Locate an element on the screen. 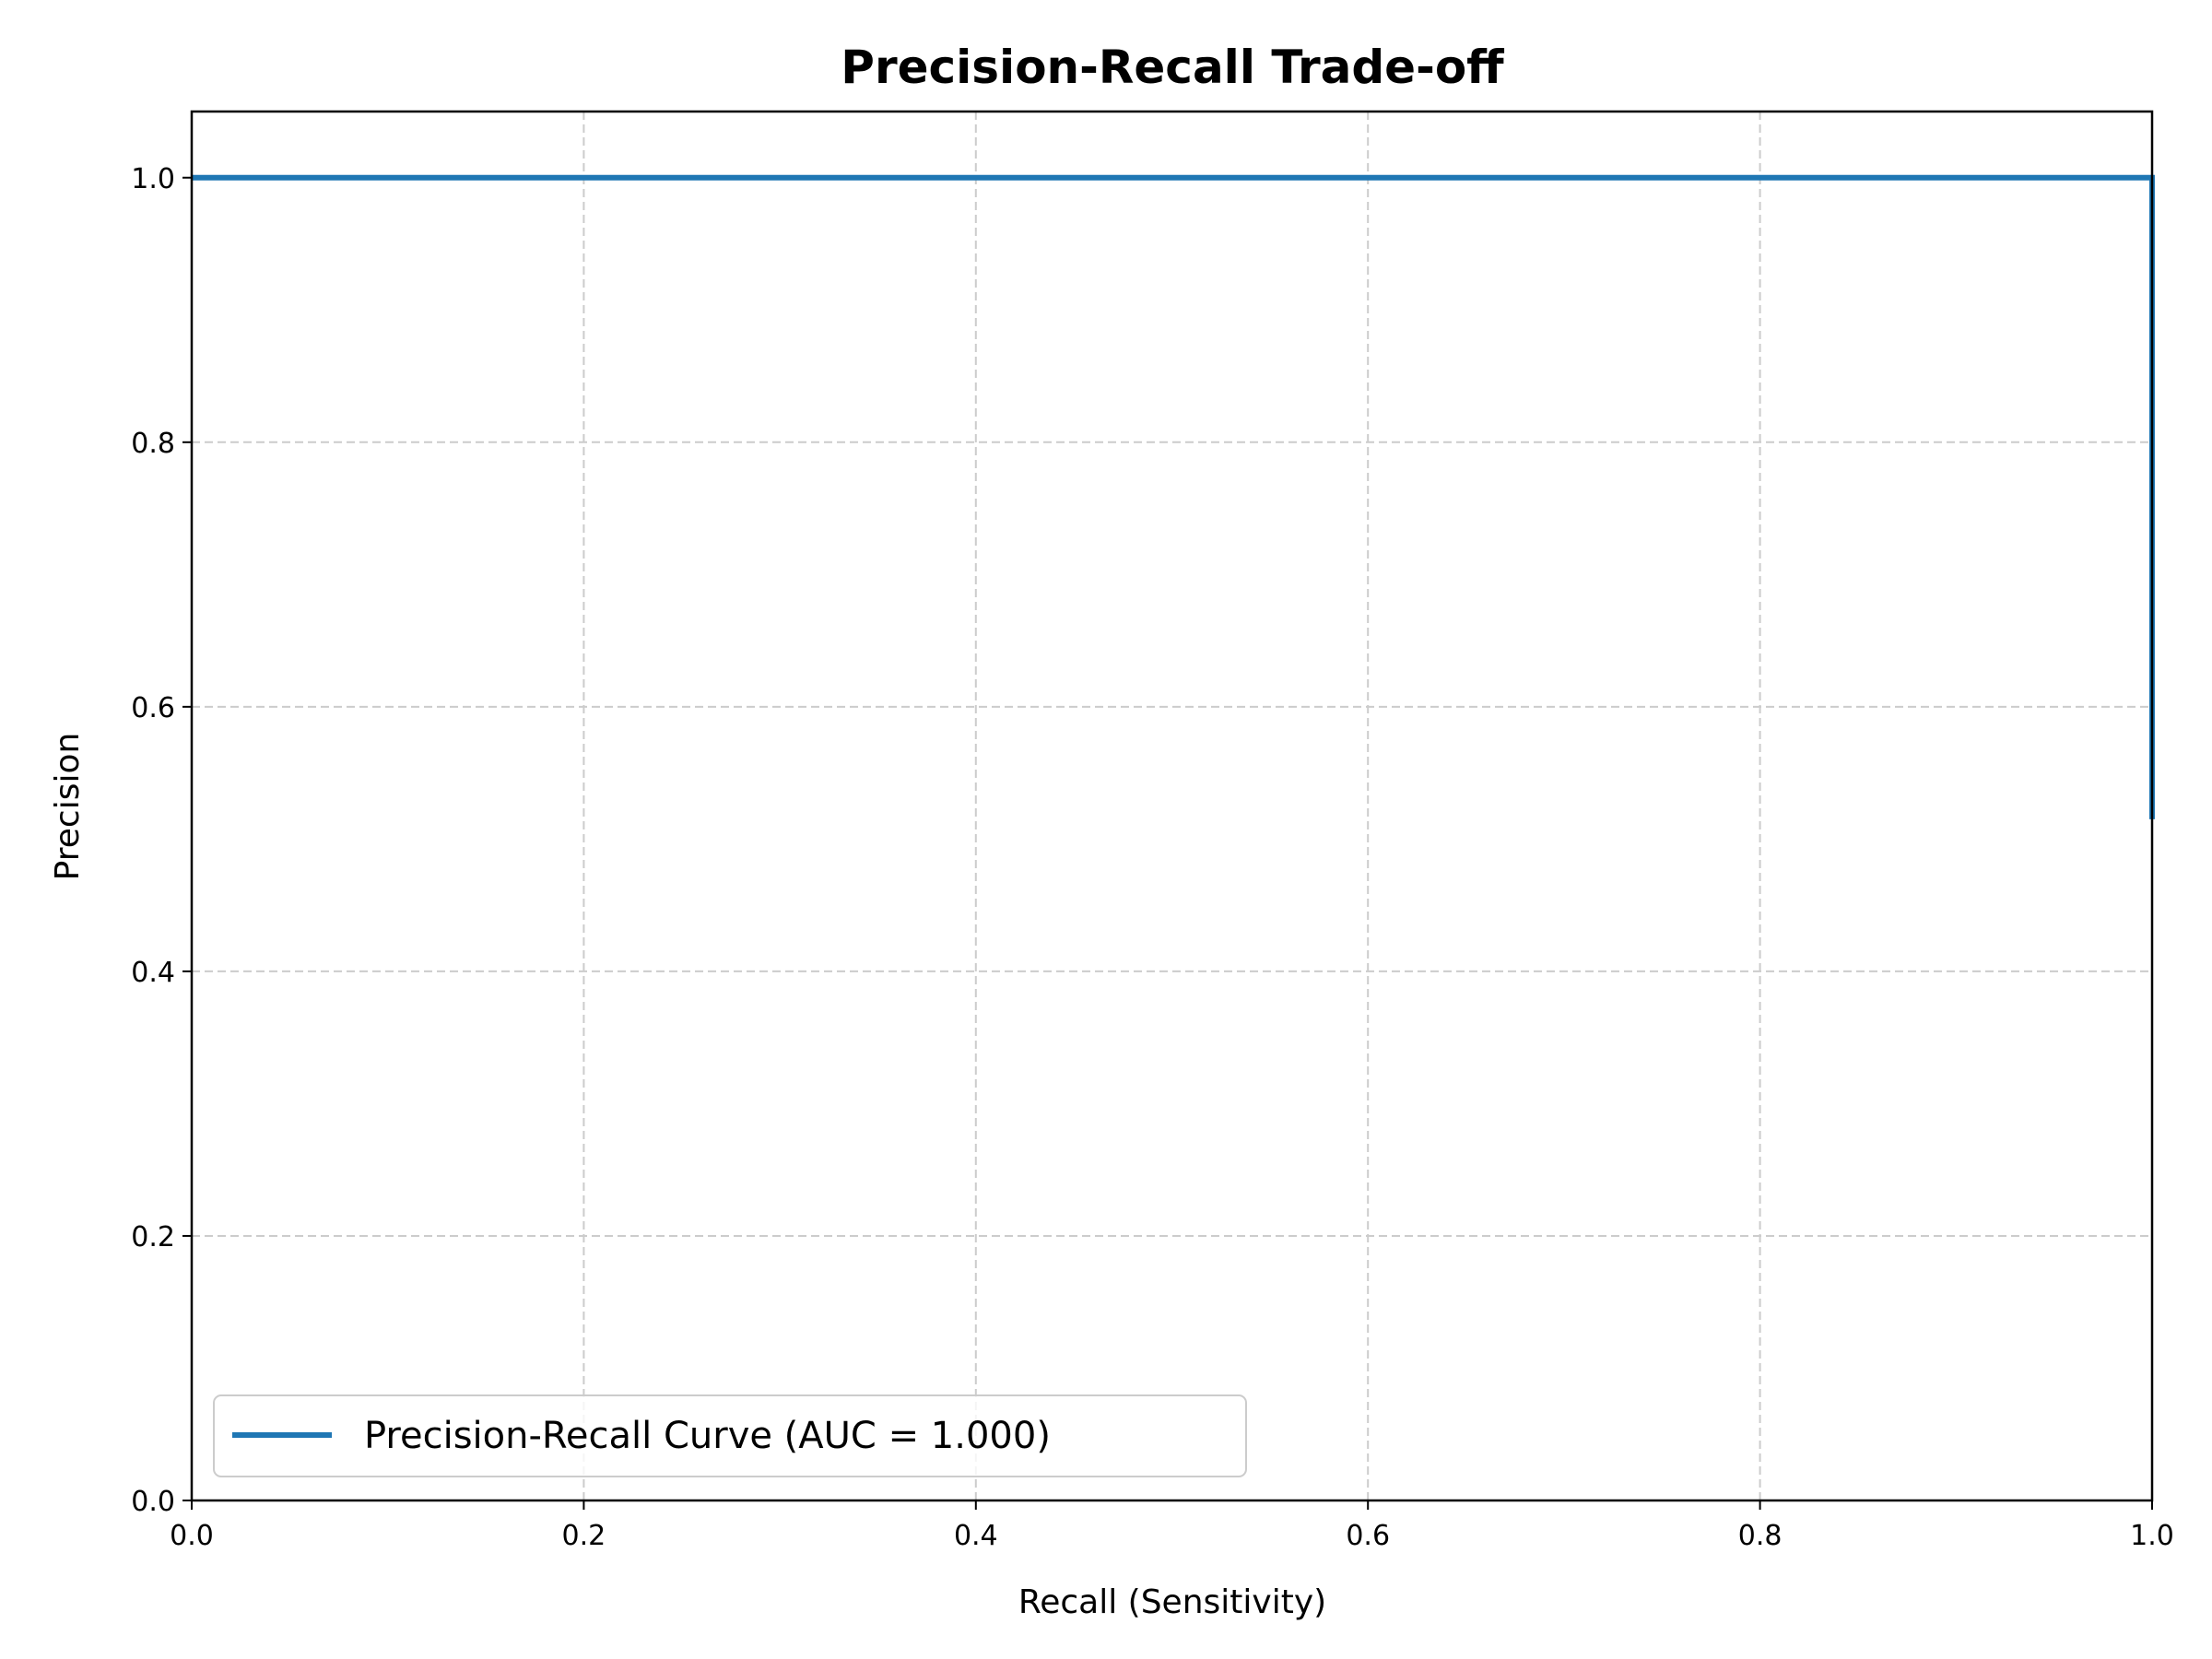 This screenshot has height=1659, width=2212. chart-title: Precision-Recall Trade-off is located at coordinates (1172, 67).